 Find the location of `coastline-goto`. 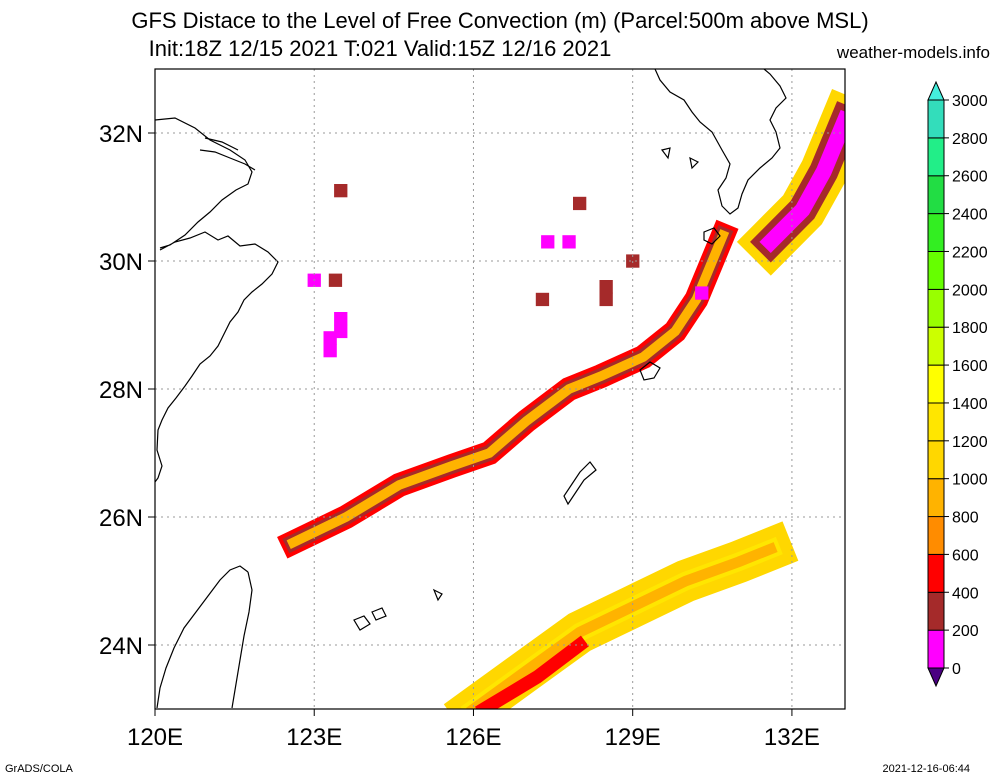

coastline-goto is located at coordinates (680, 158).